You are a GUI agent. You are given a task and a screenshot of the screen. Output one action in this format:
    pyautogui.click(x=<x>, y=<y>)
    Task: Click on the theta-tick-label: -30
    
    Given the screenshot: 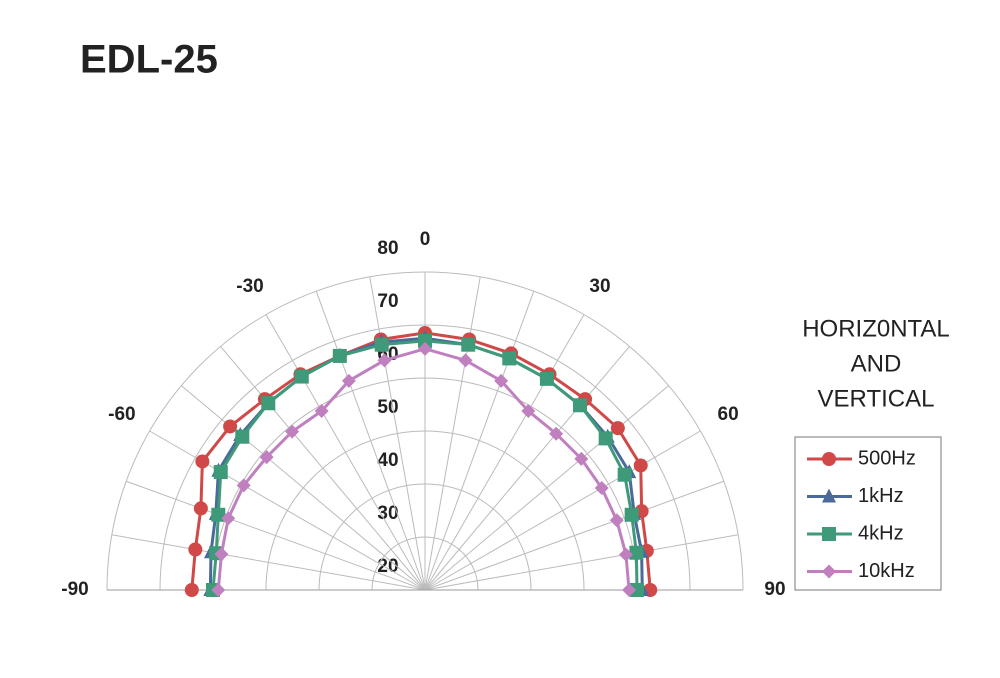 What is the action you would take?
    pyautogui.click(x=249, y=286)
    